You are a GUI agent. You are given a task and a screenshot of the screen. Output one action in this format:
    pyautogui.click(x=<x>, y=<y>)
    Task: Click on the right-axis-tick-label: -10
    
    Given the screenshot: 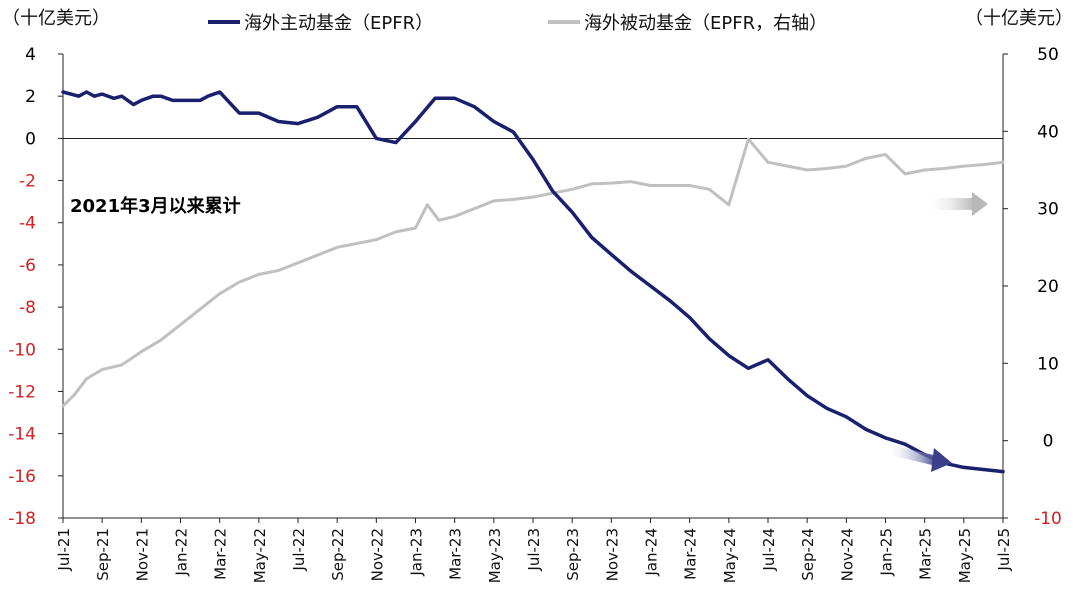 What is the action you would take?
    pyautogui.click(x=1048, y=519)
    